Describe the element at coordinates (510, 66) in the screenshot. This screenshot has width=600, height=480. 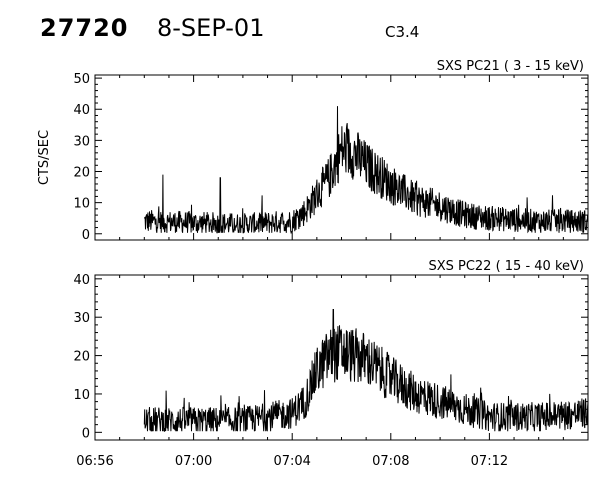
I see `panel-title: SXS PC21 ( 3 - 15 keV)` at that location.